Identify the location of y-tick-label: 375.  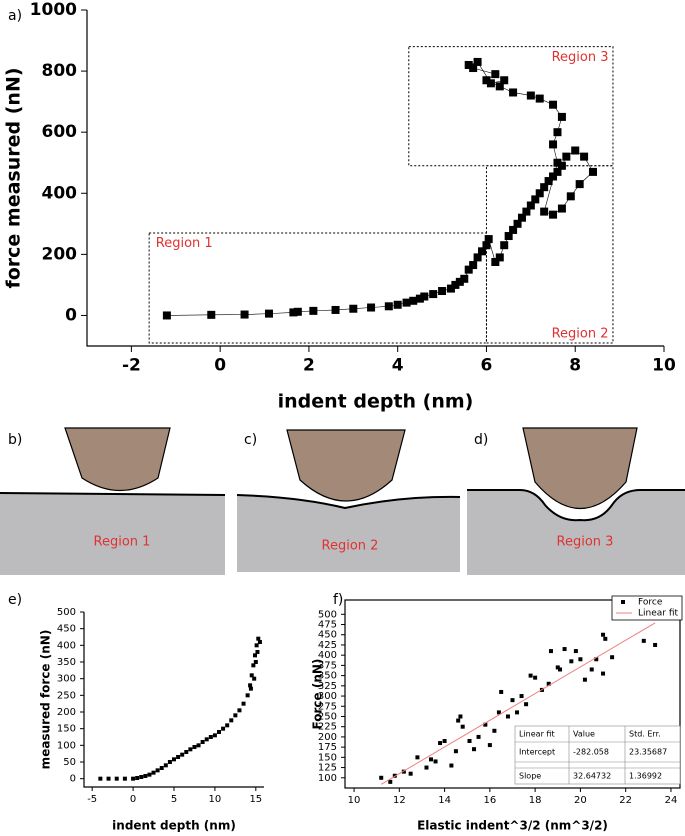
(327, 665).